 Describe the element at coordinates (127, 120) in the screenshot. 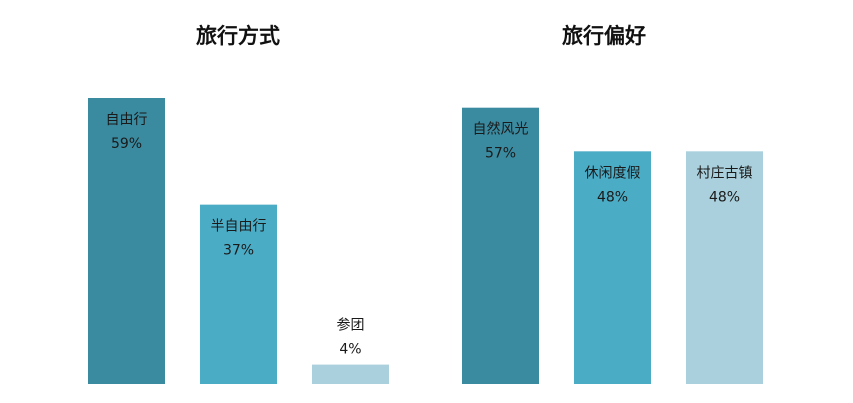

I see `bar-category-label: 自由行` at that location.